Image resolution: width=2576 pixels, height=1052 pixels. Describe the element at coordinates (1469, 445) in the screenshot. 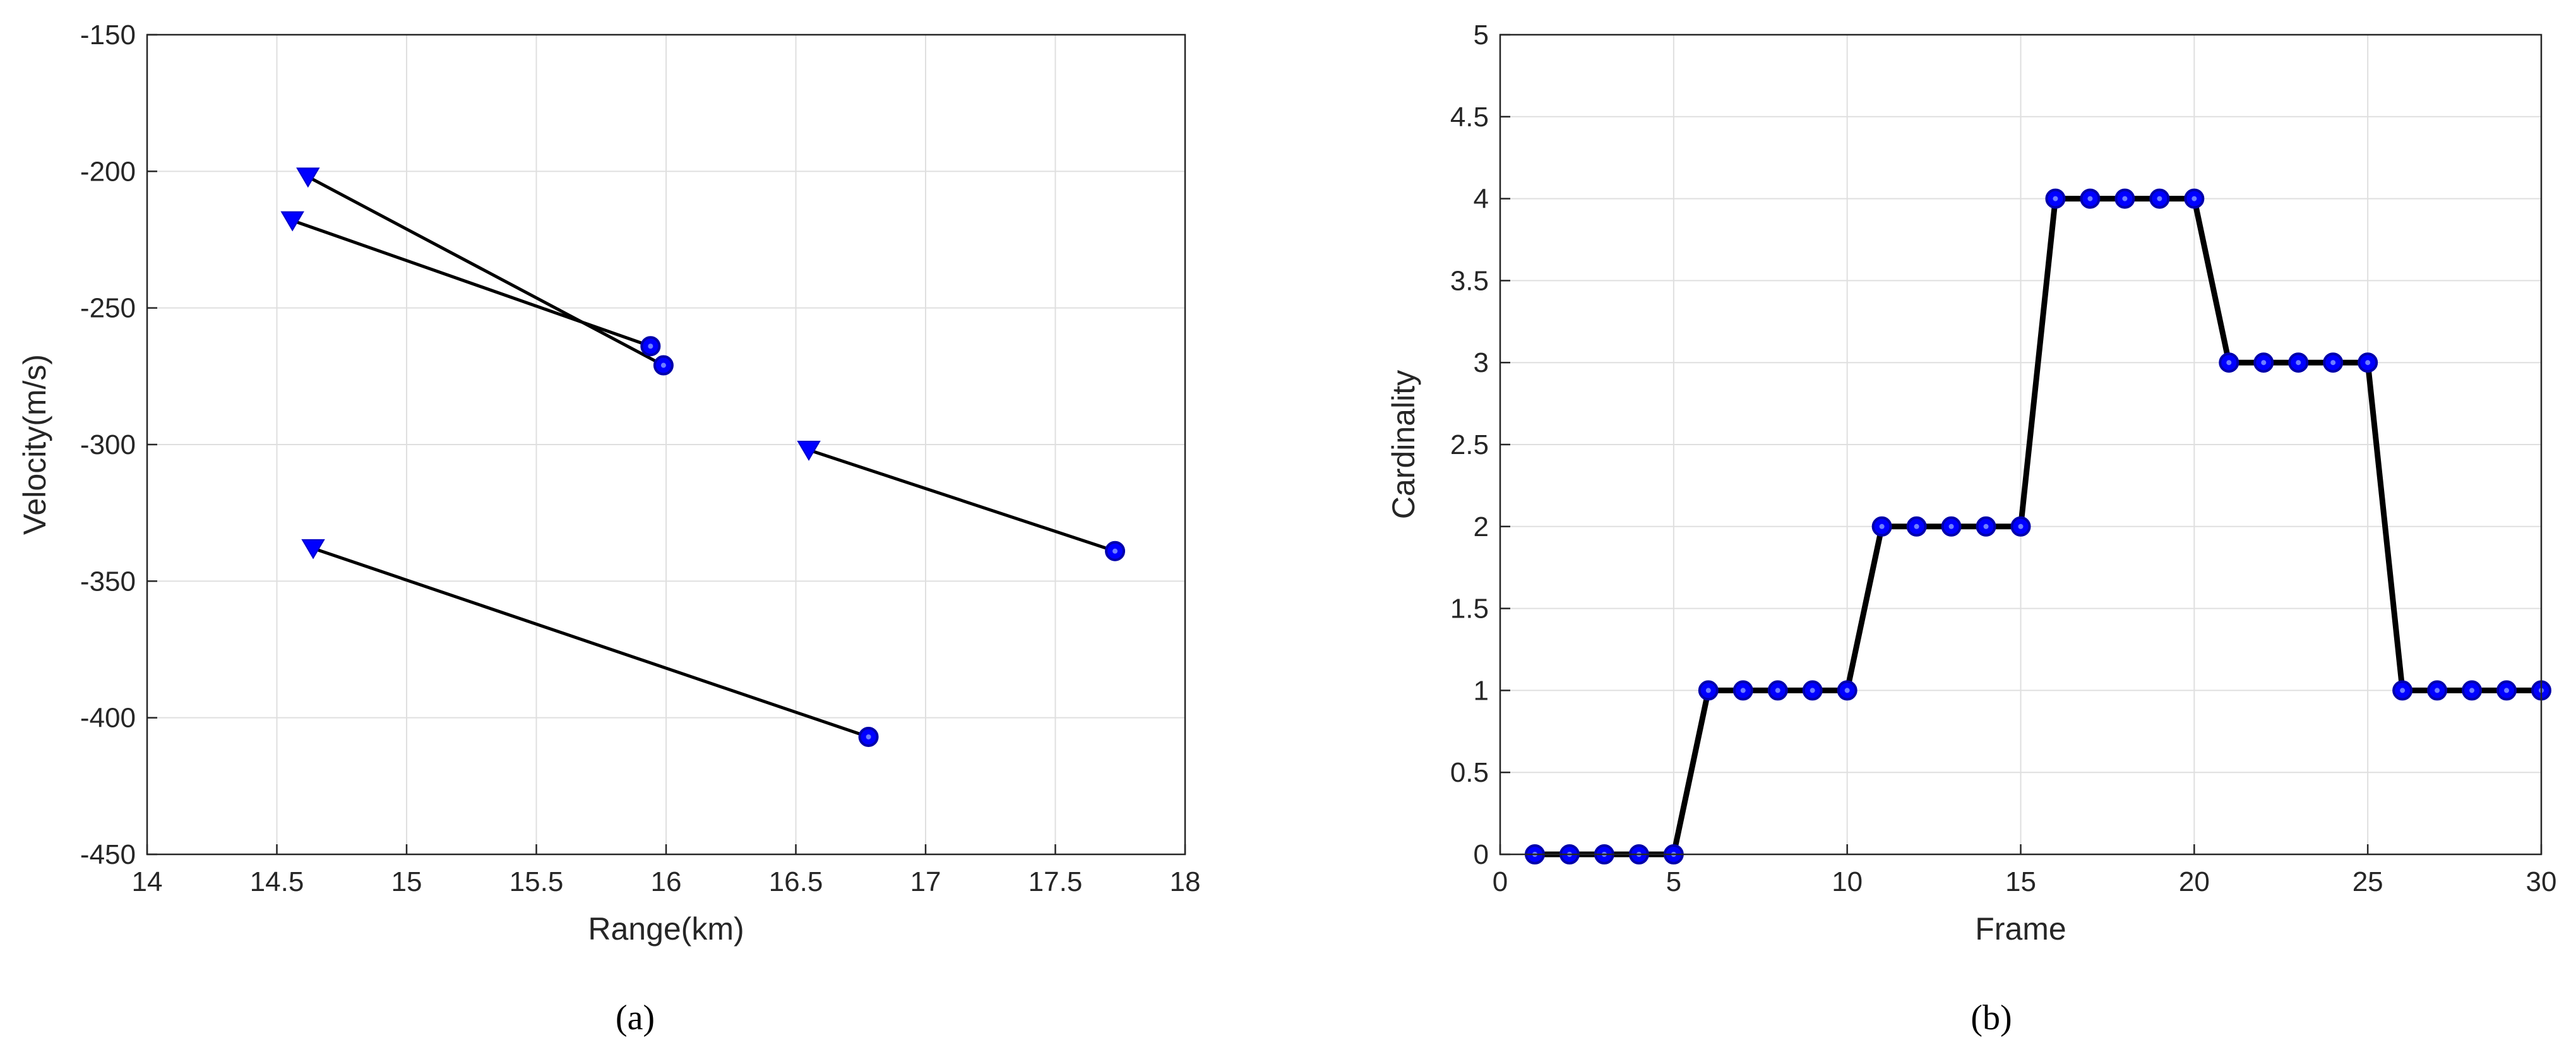

I see `y-tick-label: 2.5` at that location.